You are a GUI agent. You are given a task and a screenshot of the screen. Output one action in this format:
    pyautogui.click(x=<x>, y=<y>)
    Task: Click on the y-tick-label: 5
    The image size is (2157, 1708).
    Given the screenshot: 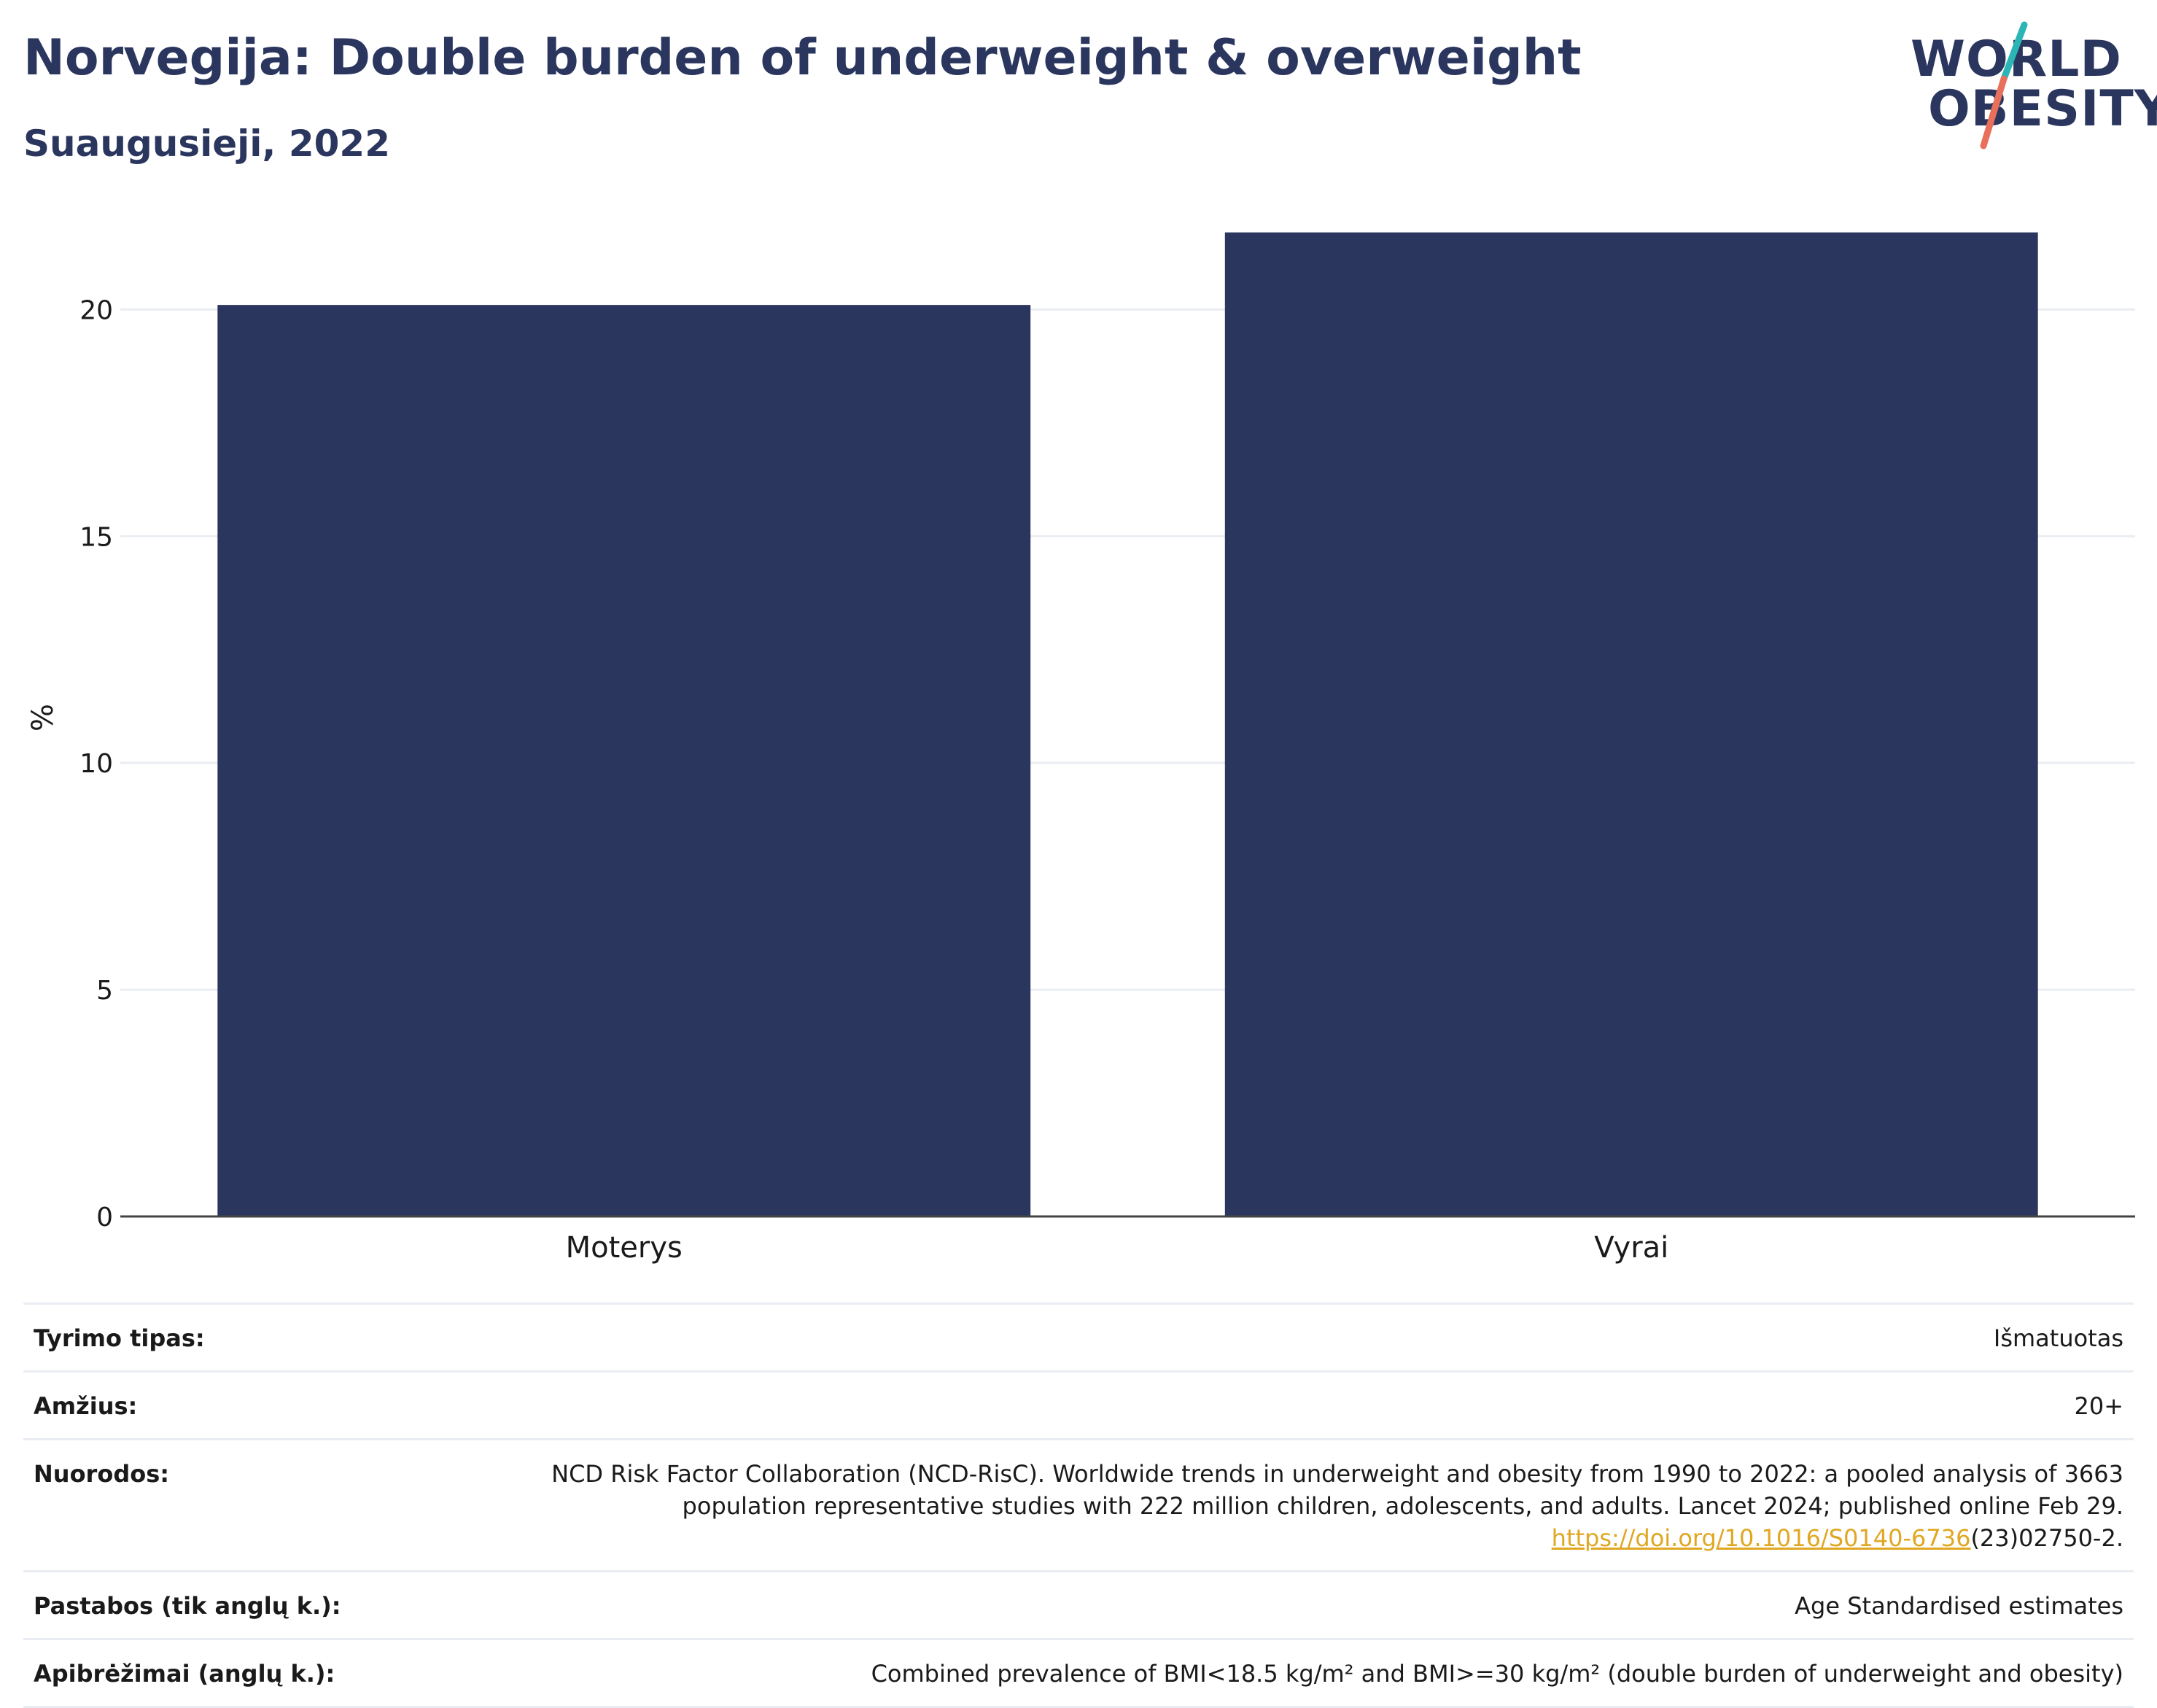 What is the action you would take?
    pyautogui.click(x=104, y=991)
    